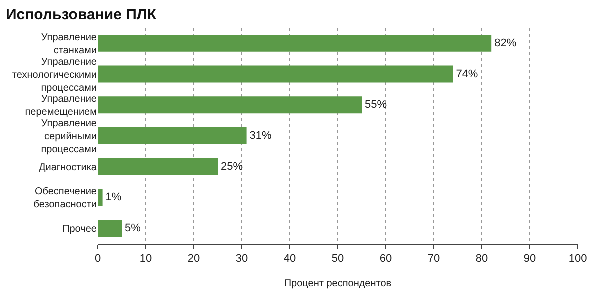  Describe the element at coordinates (55, 75) in the screenshot. I see `y-tick-label: Управление технологическими процессами` at that location.